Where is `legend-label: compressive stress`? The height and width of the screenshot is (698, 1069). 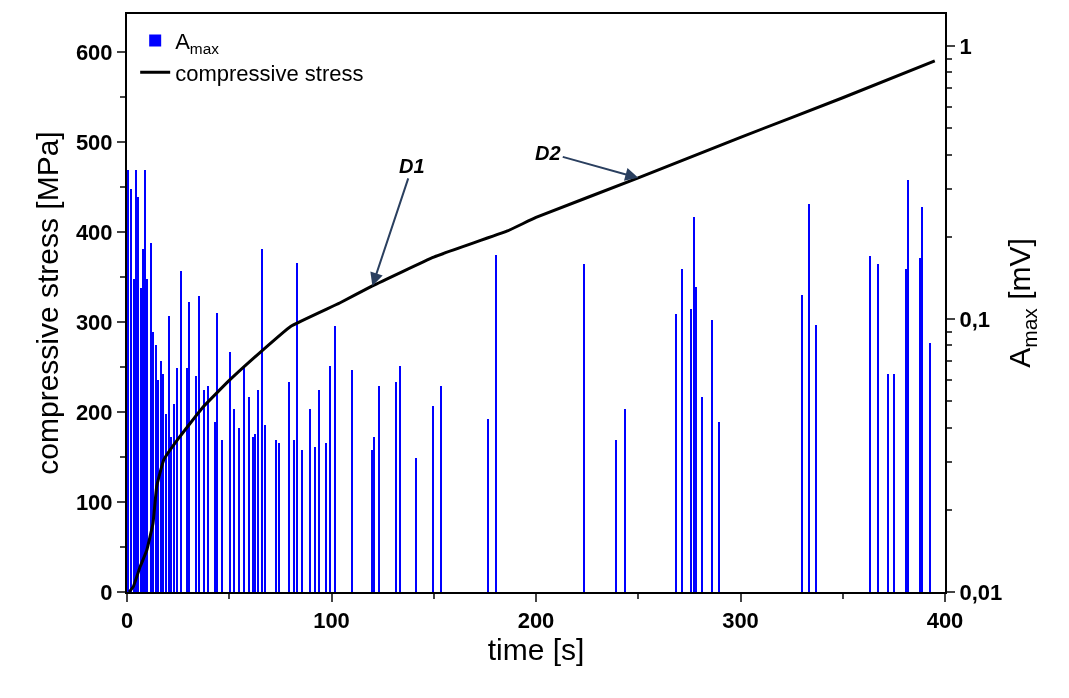
legend-label: compressive stress is located at coordinates (269, 73).